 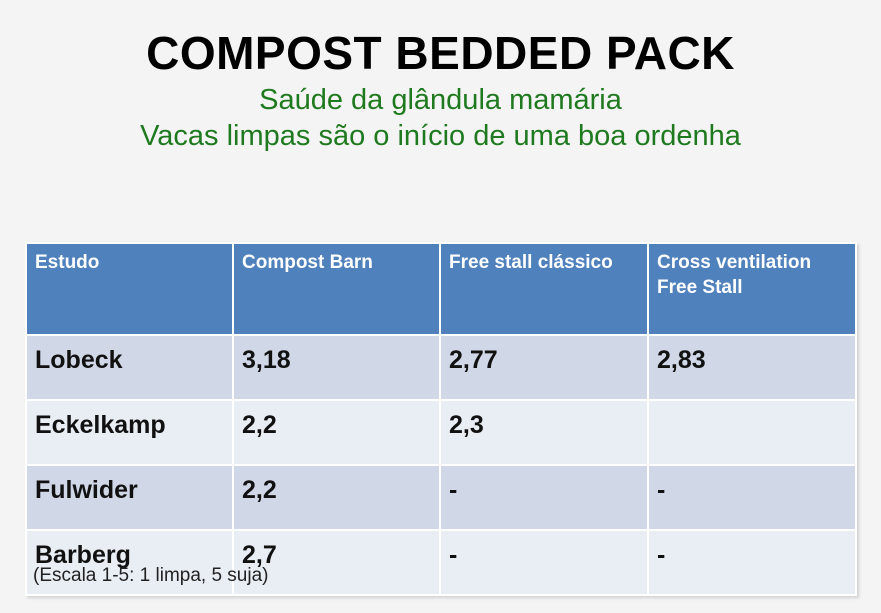 I want to click on cell-compost-barn: 3,18, so click(x=336, y=367).